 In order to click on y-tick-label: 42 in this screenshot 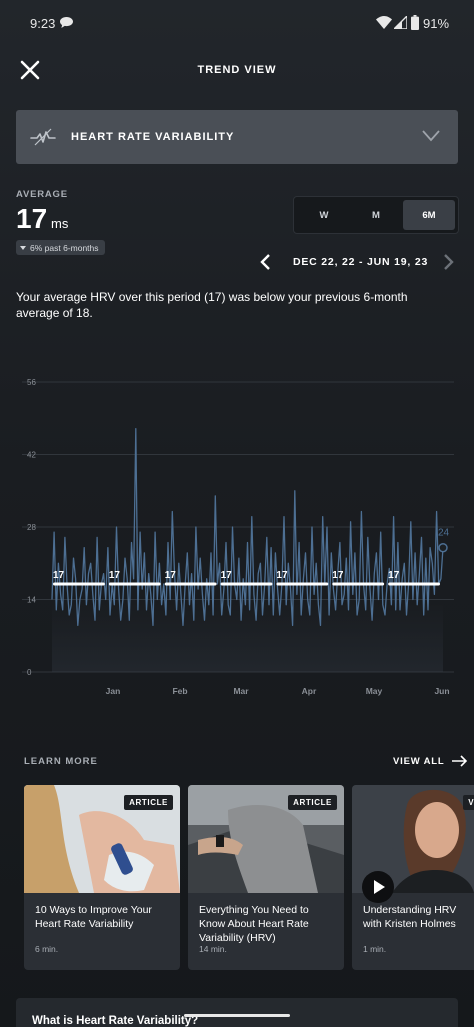, I will do `click(31, 455)`.